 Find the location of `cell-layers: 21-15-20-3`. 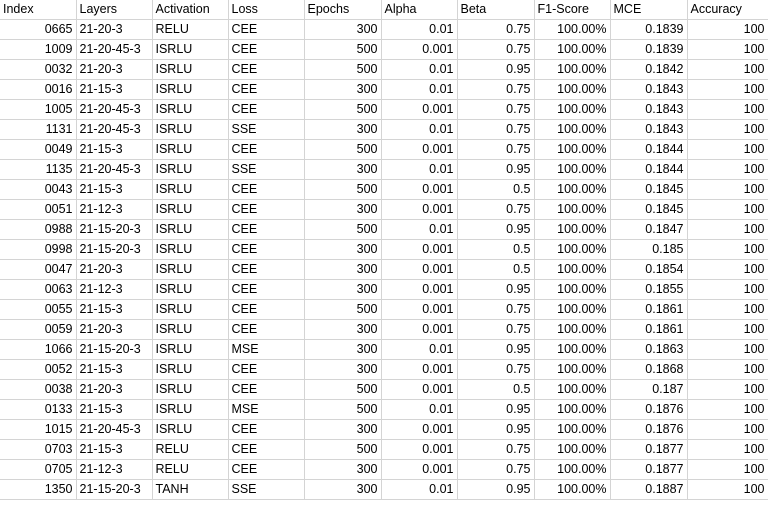

cell-layers: 21-15-20-3 is located at coordinates (114, 349).